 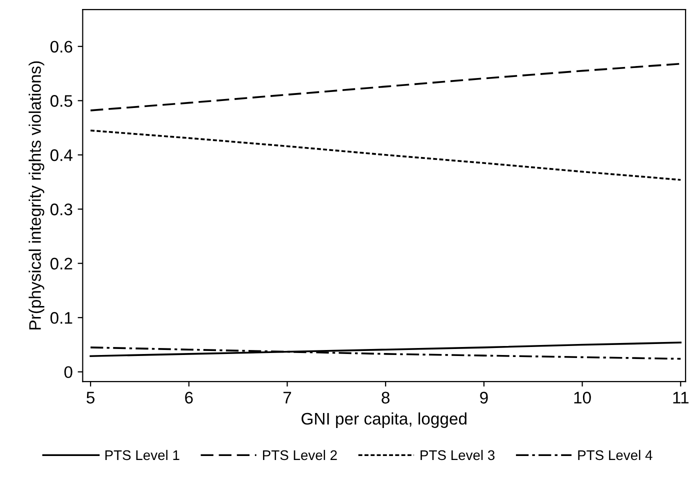 I want to click on legend-label: PTS Level 4, so click(x=615, y=455).